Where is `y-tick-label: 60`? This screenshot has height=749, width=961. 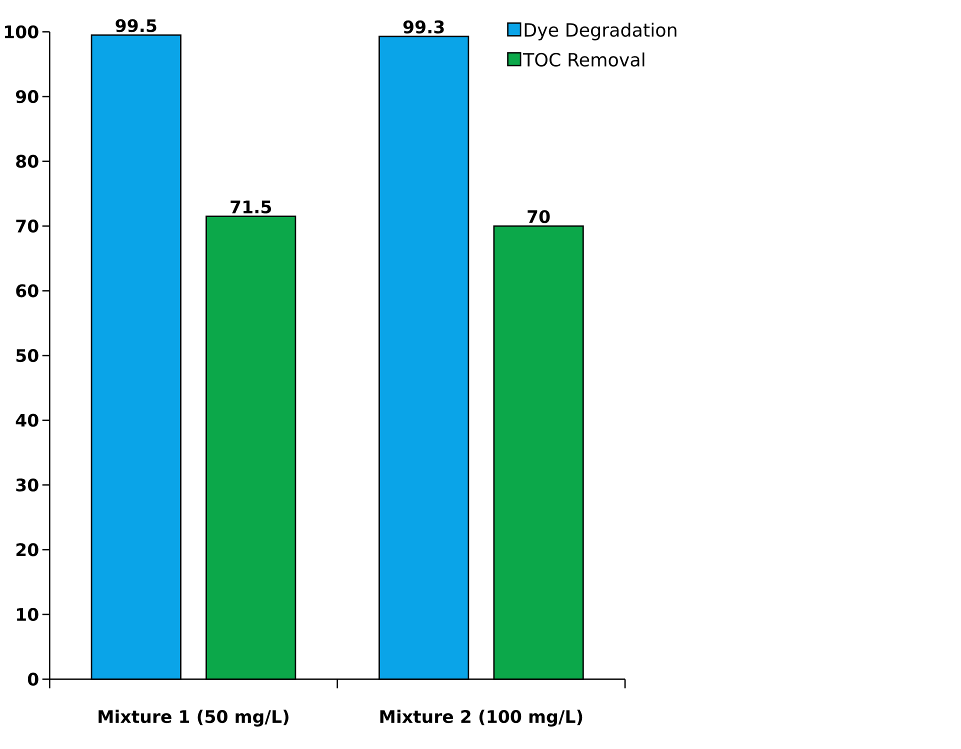 y-tick-label: 60 is located at coordinates (27, 291).